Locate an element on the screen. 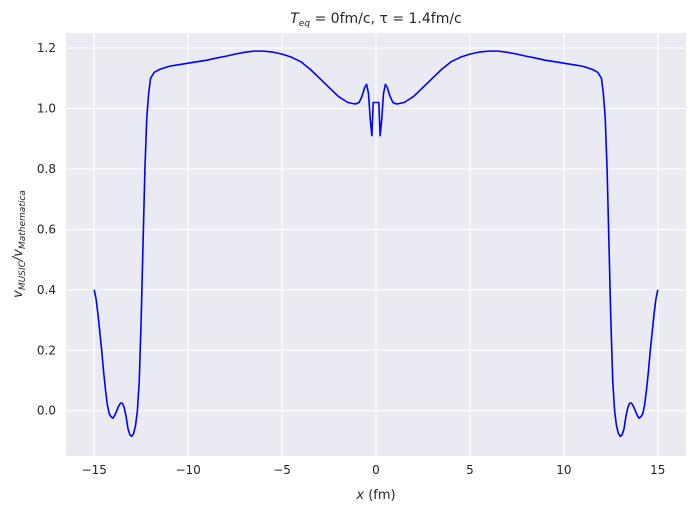 This screenshot has width=696, height=519. y-tick-label: 0.4 is located at coordinates (46, 290).